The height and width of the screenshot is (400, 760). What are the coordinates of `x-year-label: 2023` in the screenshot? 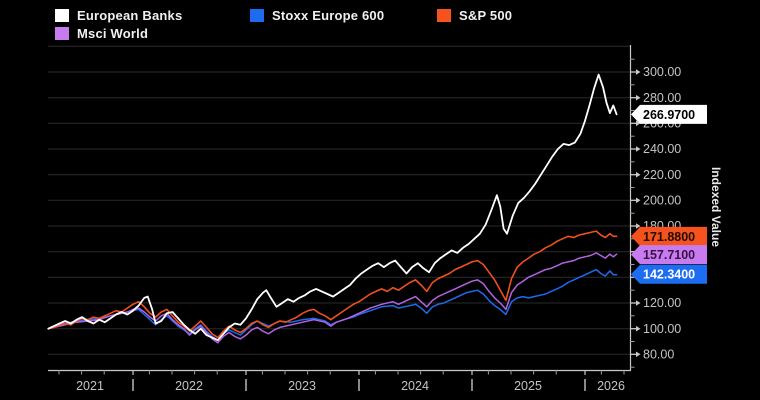 It's located at (302, 386).